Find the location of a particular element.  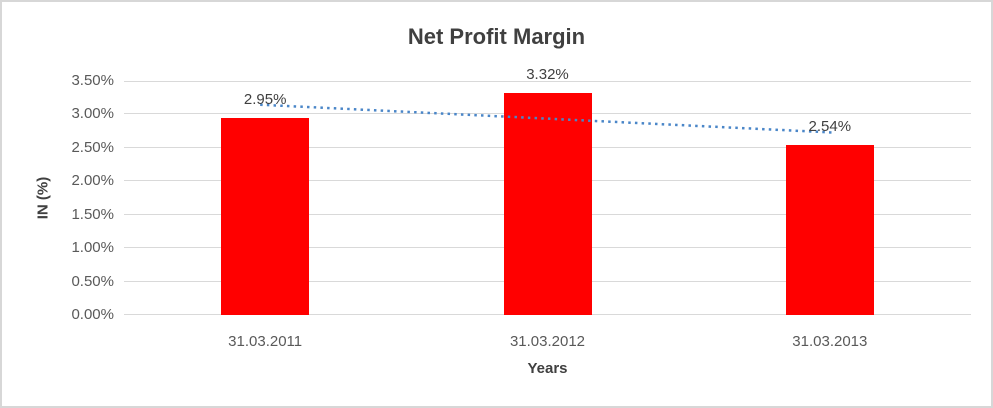

chart-title: Net Profit Margin is located at coordinates (496, 36).